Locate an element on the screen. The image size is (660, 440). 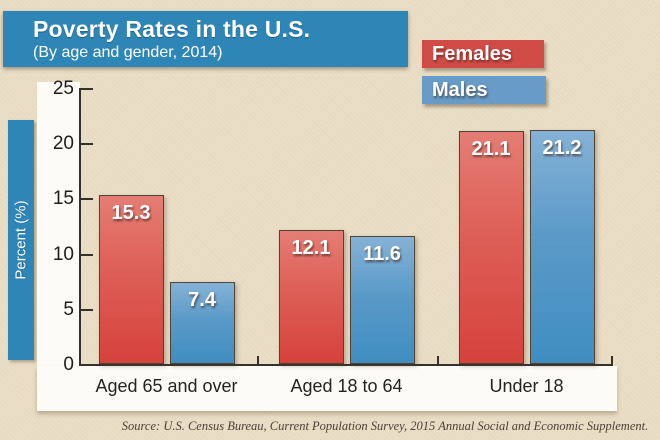
bar-females-1: 15.3 is located at coordinates (131, 279).